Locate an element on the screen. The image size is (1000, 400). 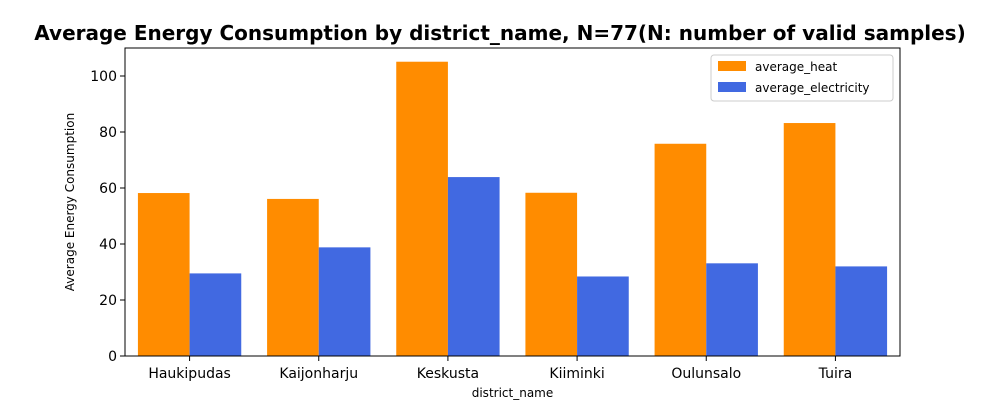
legend-swatch-average_heat is located at coordinates (732, 66).